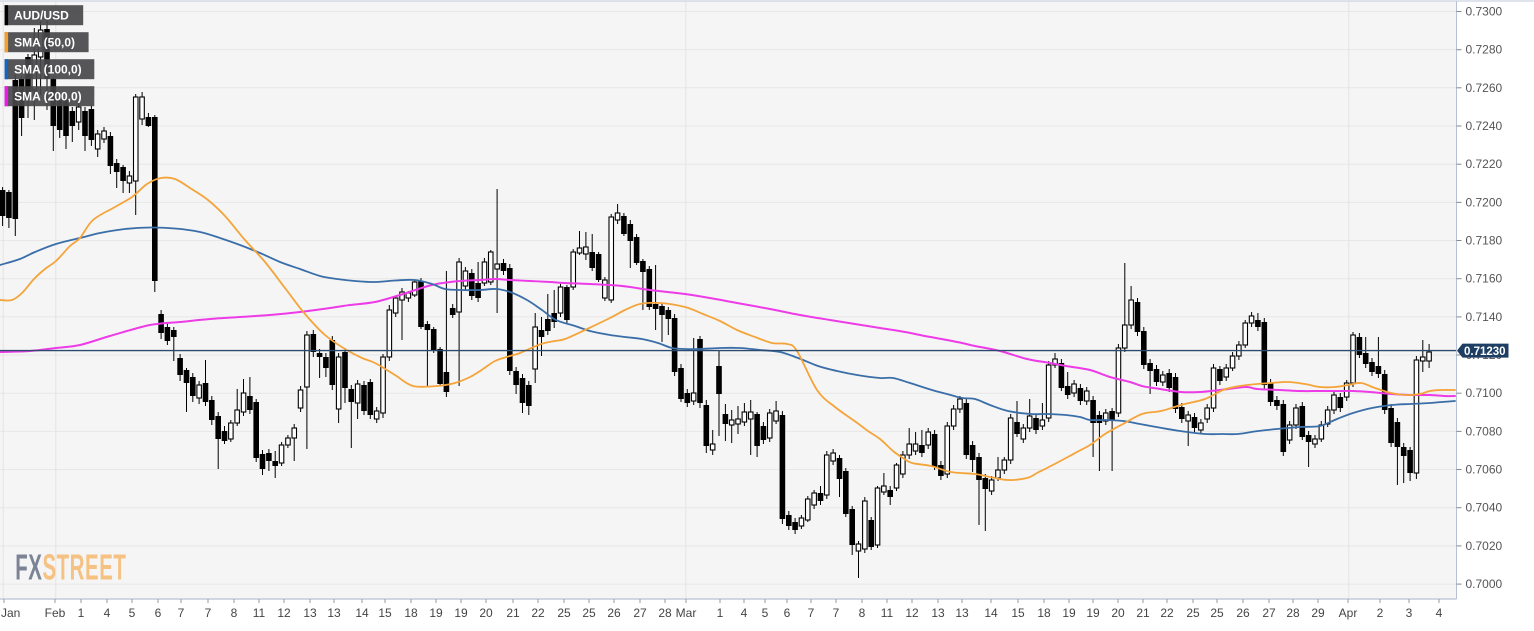 The width and height of the screenshot is (1534, 631). I want to click on svg-text: Feb, so click(55, 613).